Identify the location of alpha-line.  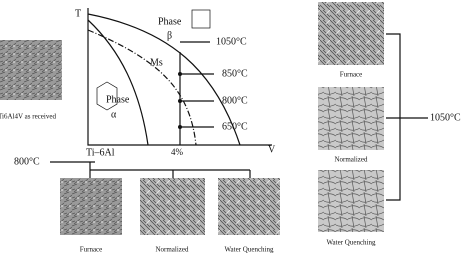
(118, 82).